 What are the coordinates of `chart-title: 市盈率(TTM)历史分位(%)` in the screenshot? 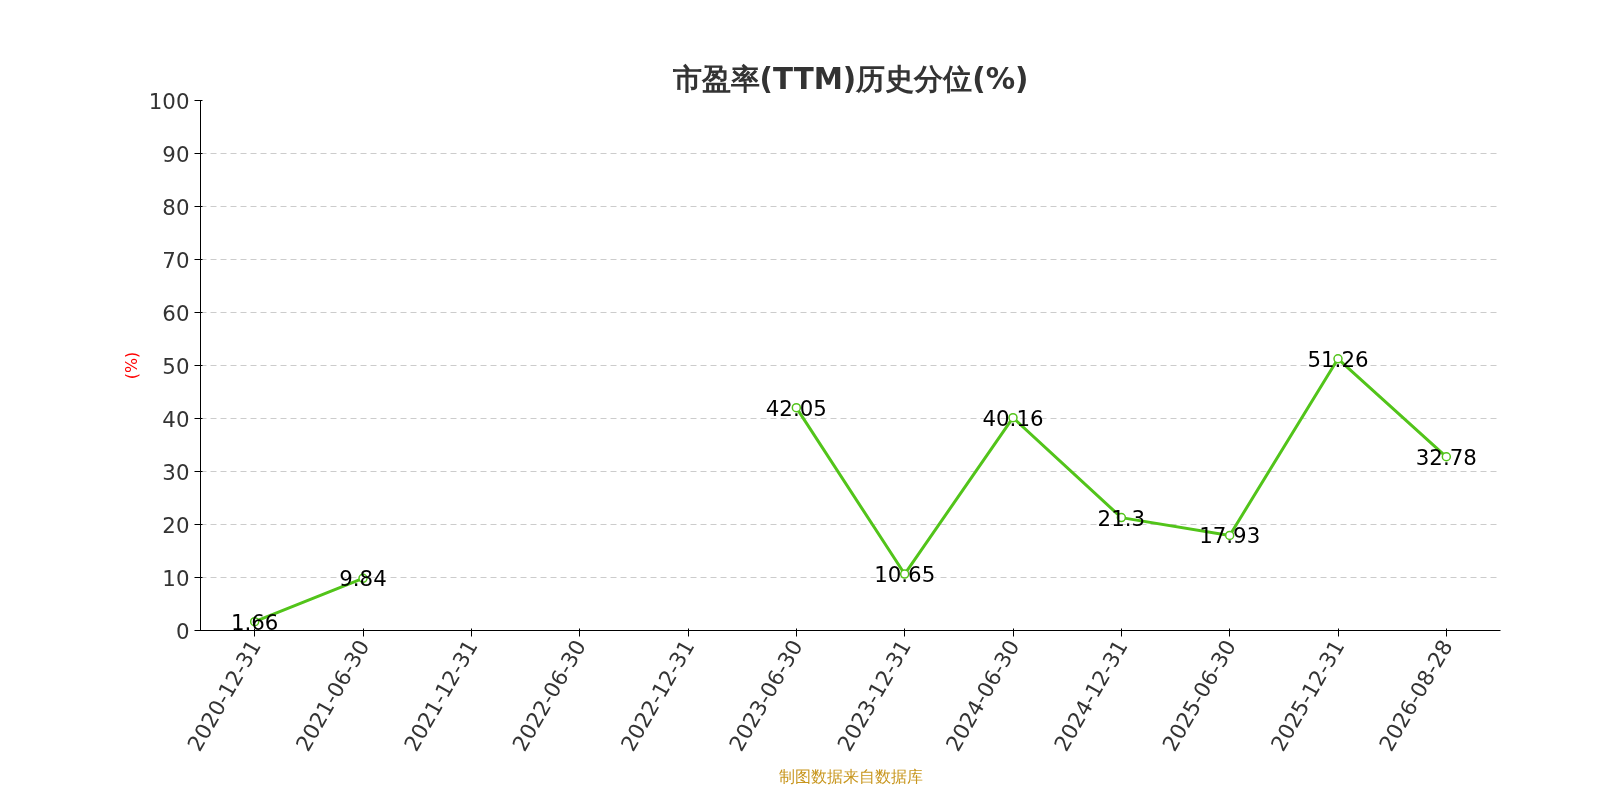 It's located at (850, 78).